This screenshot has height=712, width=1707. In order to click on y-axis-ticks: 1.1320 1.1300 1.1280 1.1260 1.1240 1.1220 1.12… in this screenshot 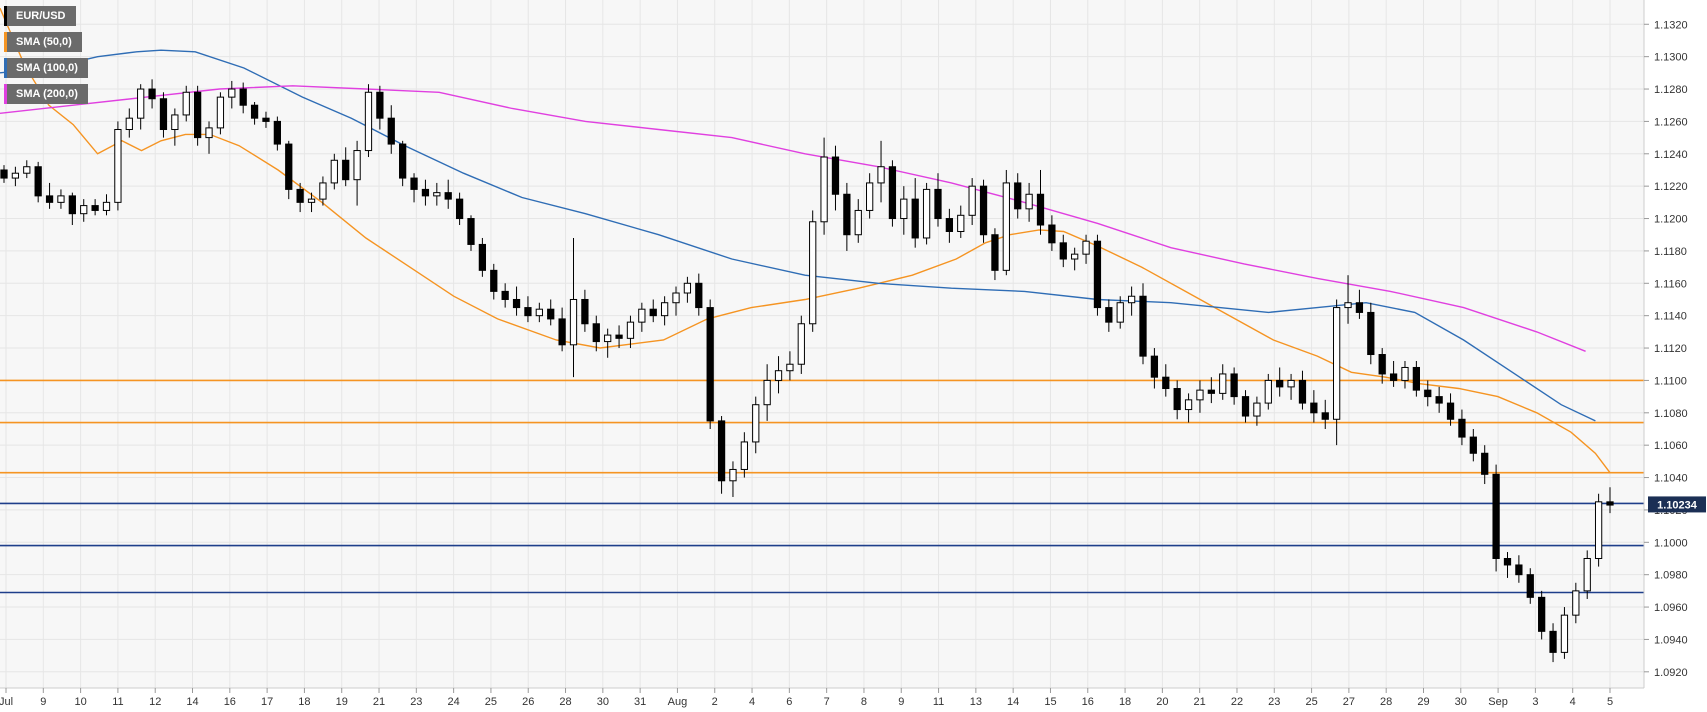, I will do `click(1666, 349)`.